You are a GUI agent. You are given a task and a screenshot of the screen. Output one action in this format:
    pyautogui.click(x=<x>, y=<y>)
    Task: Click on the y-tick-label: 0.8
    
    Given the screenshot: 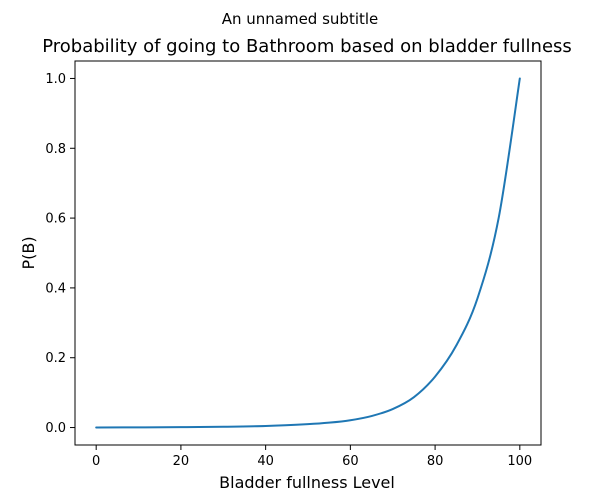 What is the action you would take?
    pyautogui.click(x=55, y=149)
    